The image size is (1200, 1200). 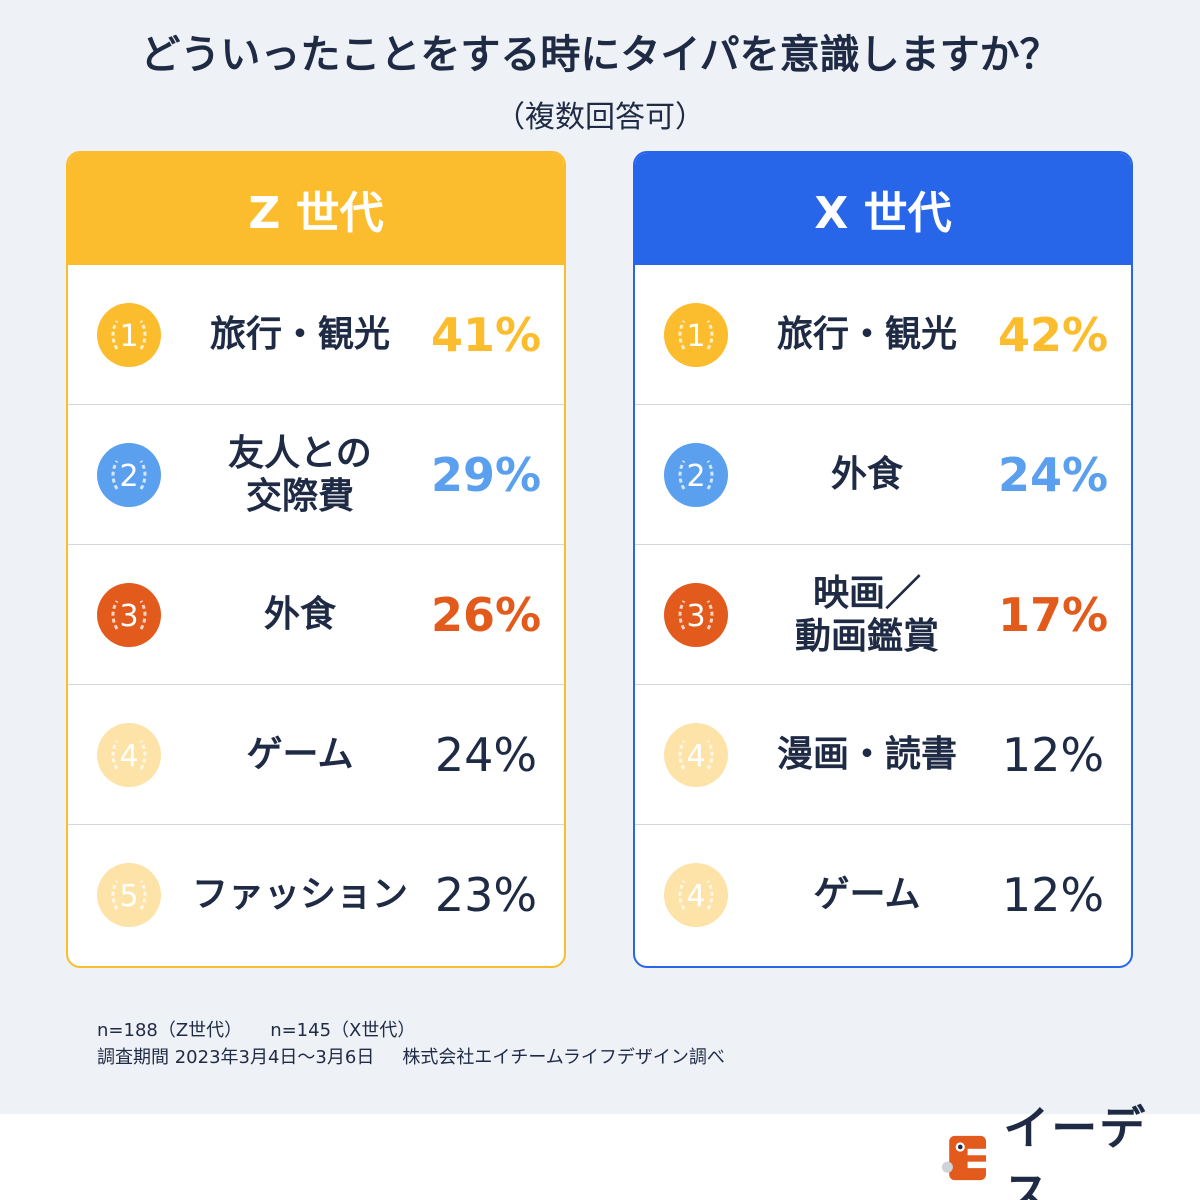 I want to click on item-label: 漫画・読書, so click(x=866, y=755).